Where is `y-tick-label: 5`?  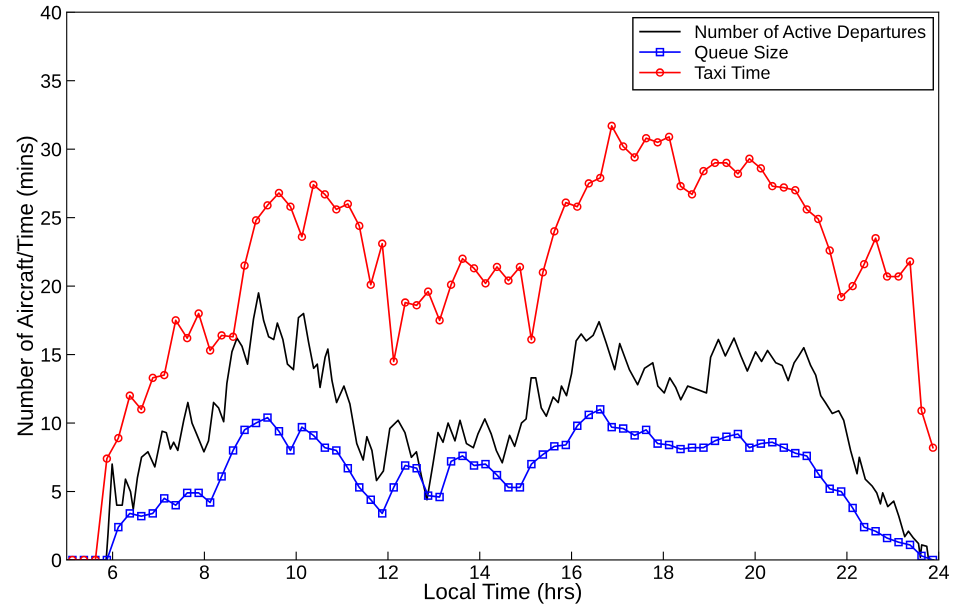 y-tick-label: 5 is located at coordinates (57, 492).